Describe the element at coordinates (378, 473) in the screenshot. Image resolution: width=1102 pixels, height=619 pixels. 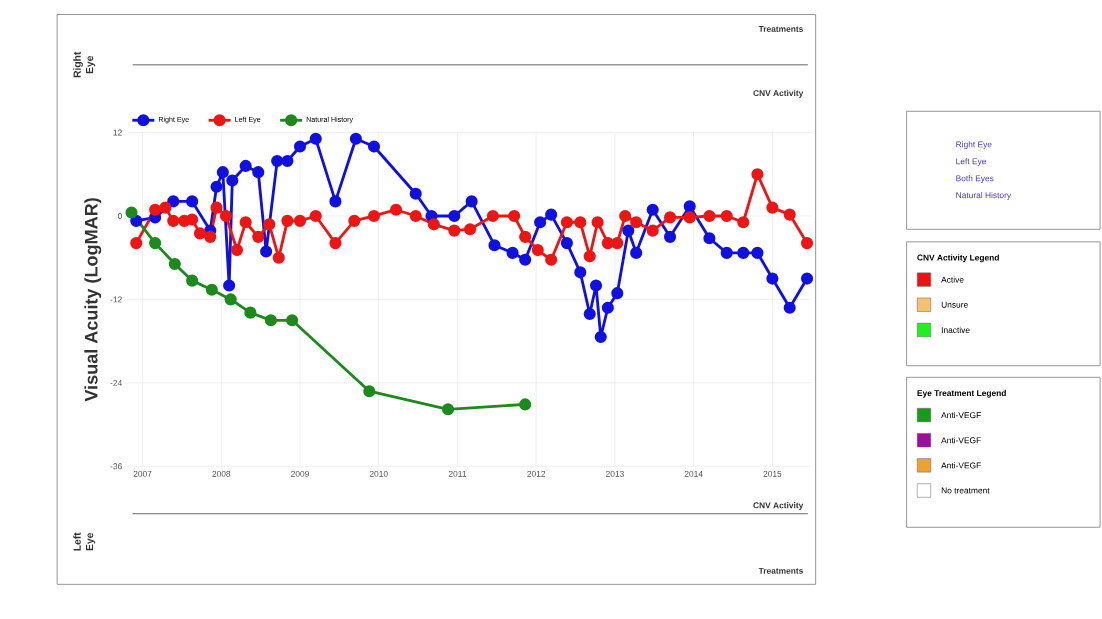
I see `x-tick-label: 2010` at that location.